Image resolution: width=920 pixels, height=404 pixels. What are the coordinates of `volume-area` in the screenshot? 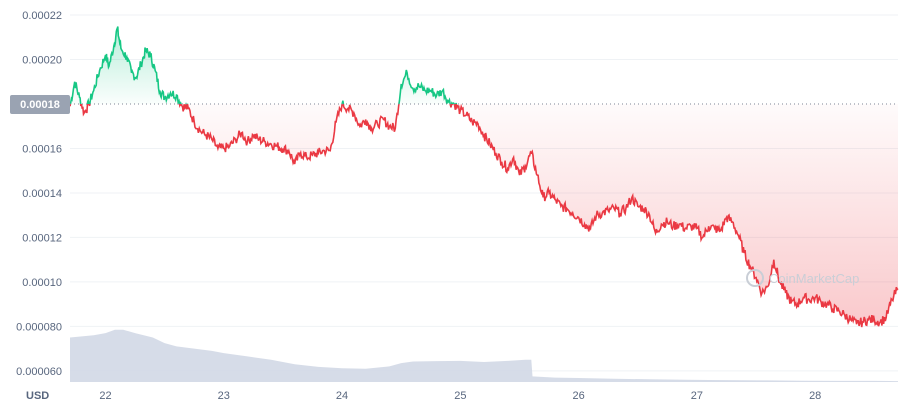 It's located at (484, 355).